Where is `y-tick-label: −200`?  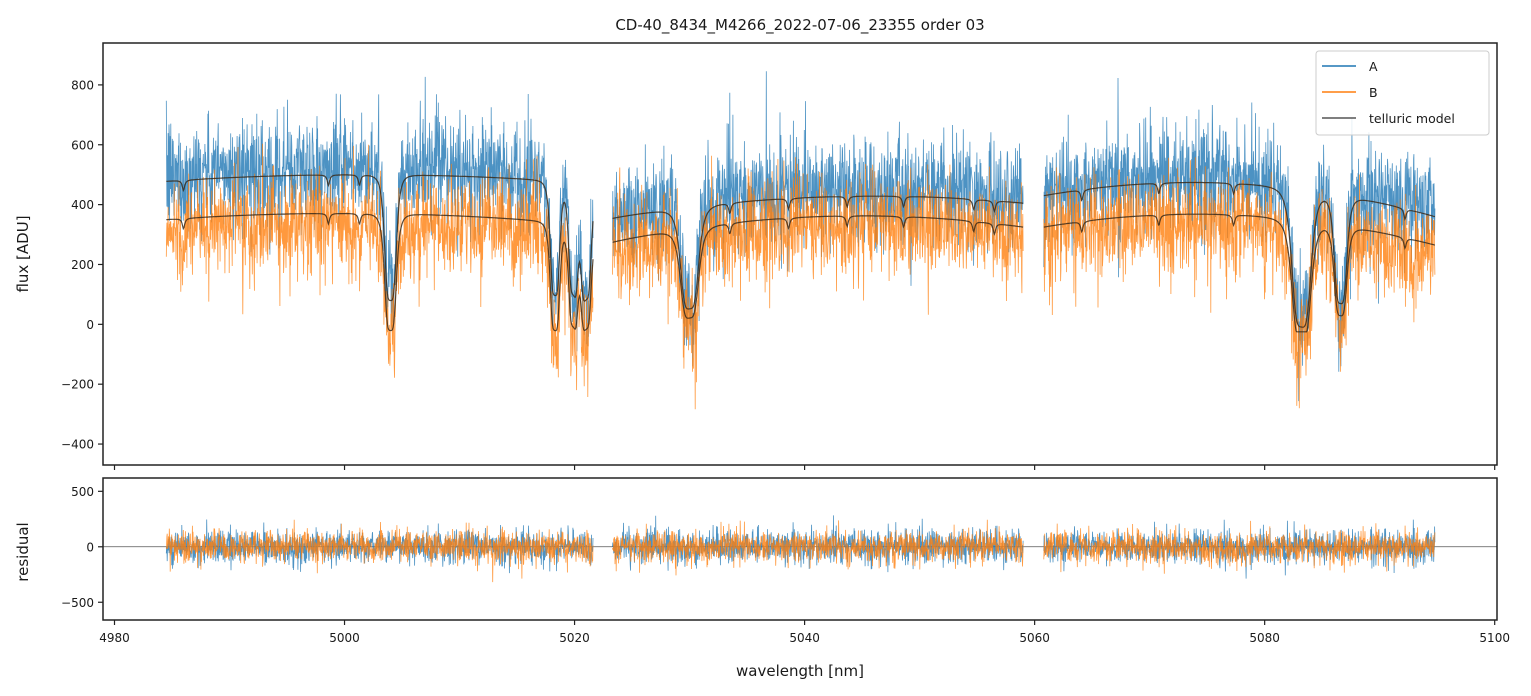 y-tick-label: −200 is located at coordinates (77, 385).